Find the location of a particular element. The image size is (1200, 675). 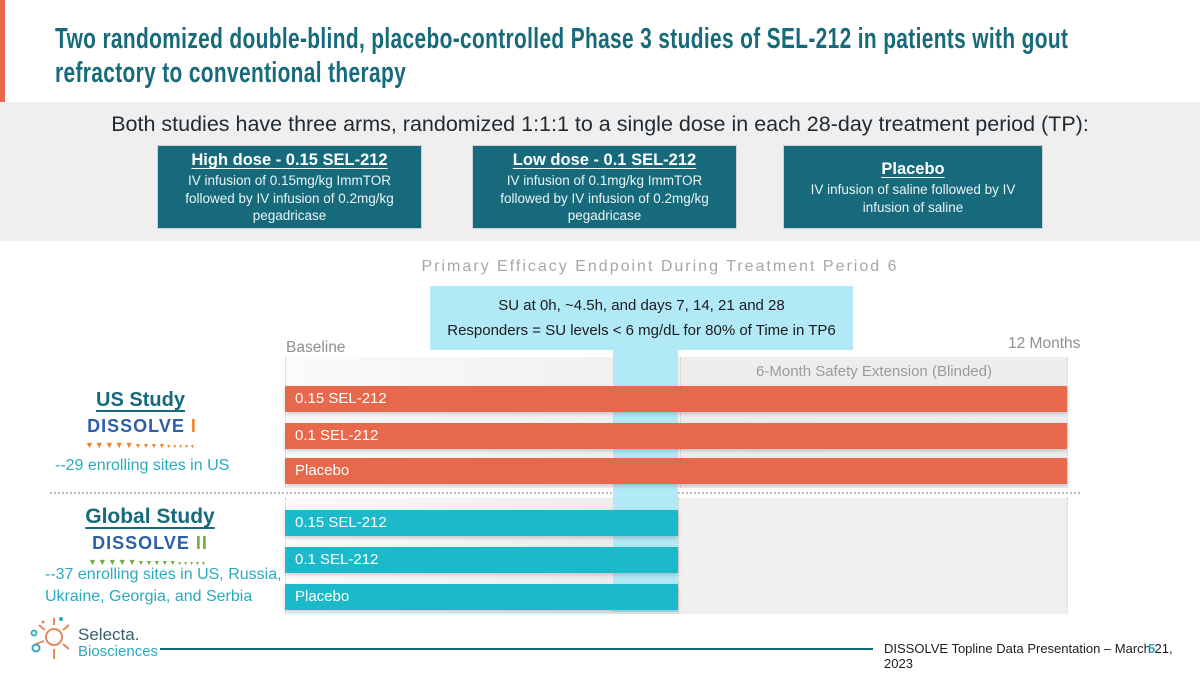

study-divider is located at coordinates (565, 493).